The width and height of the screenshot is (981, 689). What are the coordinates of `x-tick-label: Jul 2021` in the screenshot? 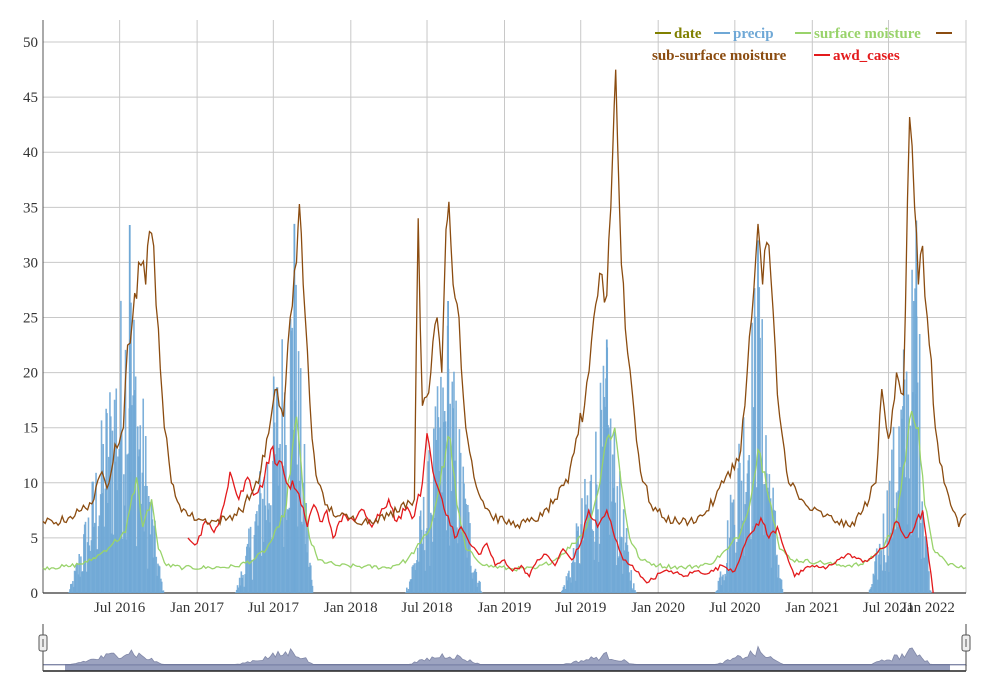 It's located at (888, 608).